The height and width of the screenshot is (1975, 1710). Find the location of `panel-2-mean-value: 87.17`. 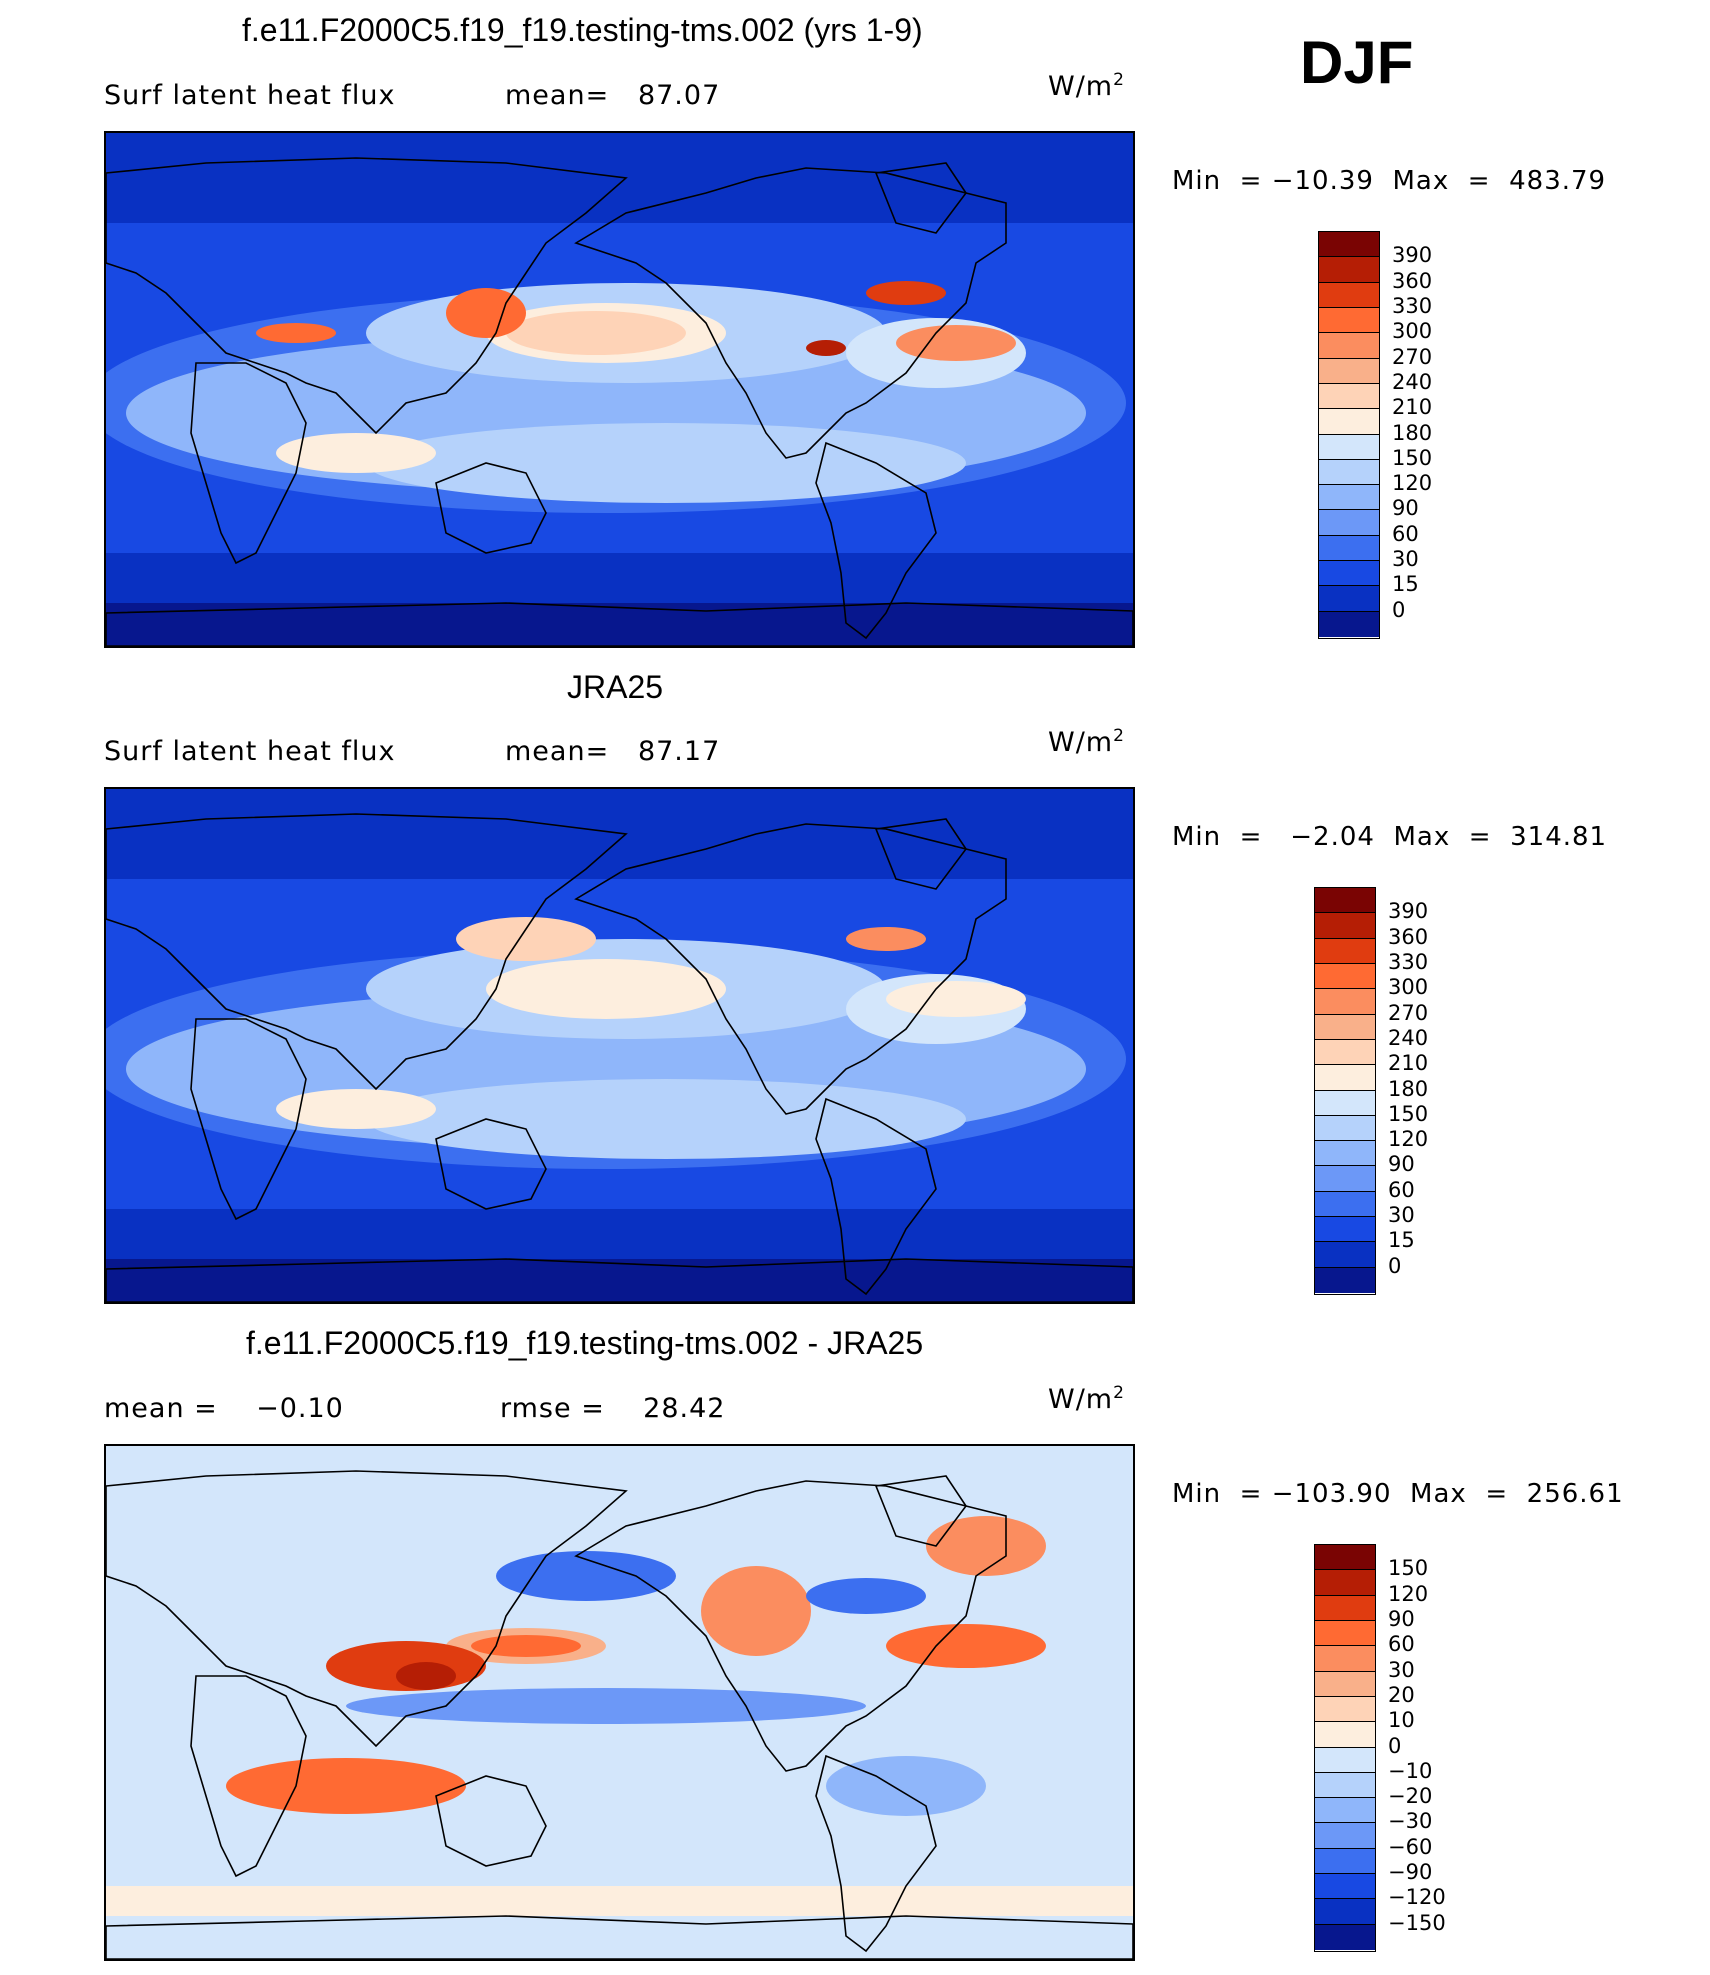

panel-2-mean-value: 87.17 is located at coordinates (679, 751).